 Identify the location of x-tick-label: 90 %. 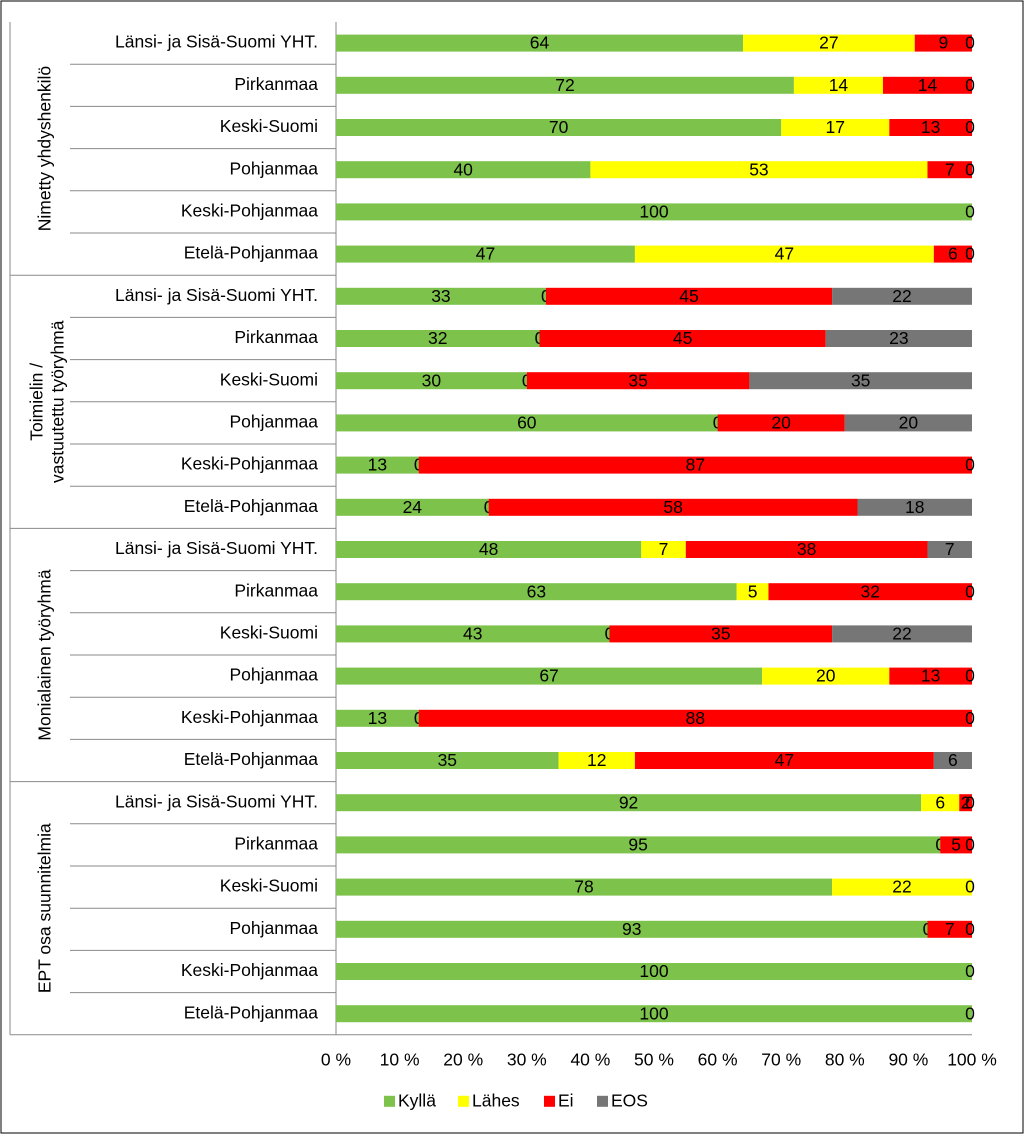
(908, 1059).